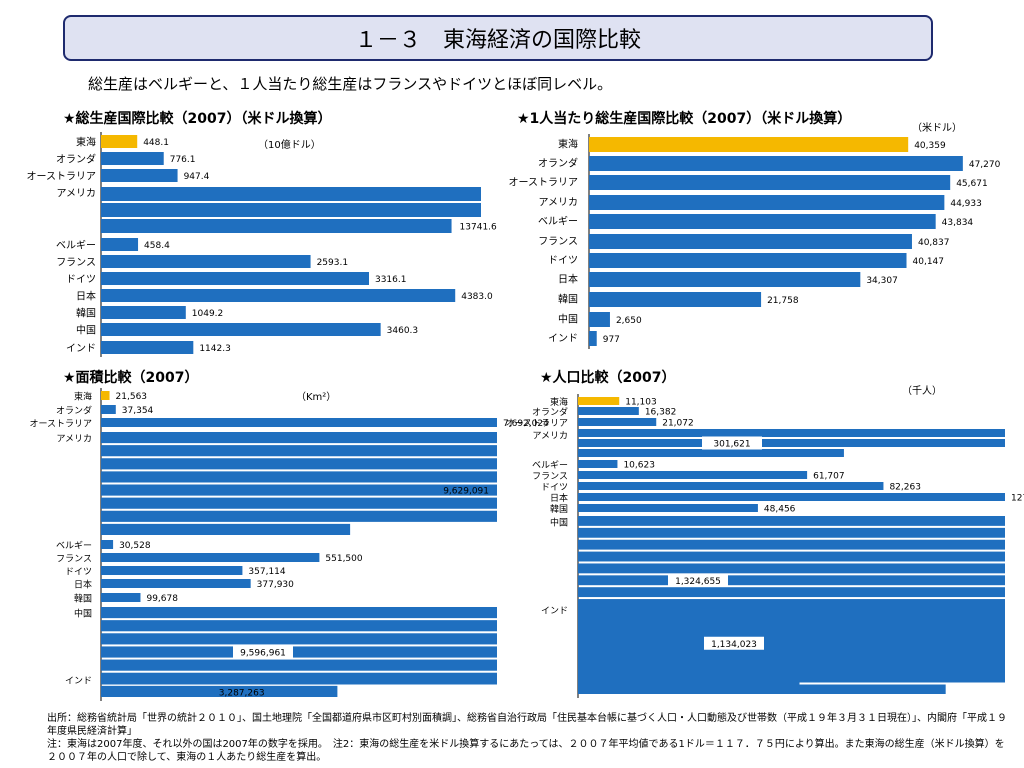  I want to click on chart2-data-label: 551,500, so click(343, 559).